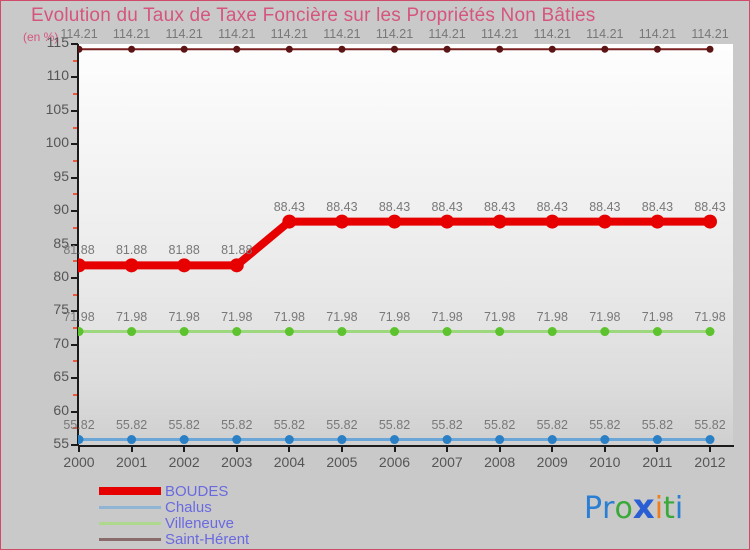 This screenshot has width=750, height=550. I want to click on logo-char: i, so click(659, 508).